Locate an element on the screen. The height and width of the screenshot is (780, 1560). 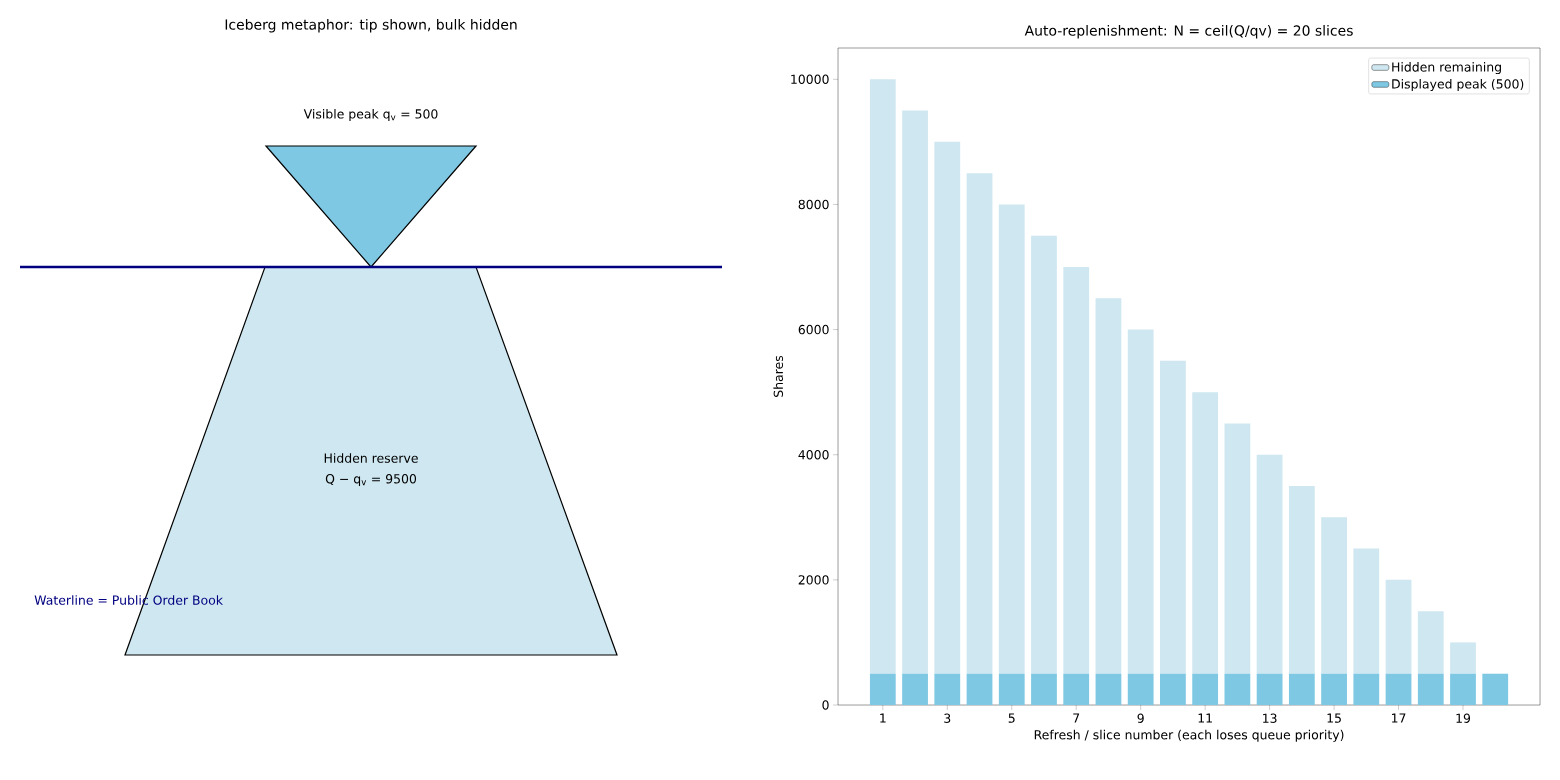
x-tick-label: 11 is located at coordinates (1205, 718).